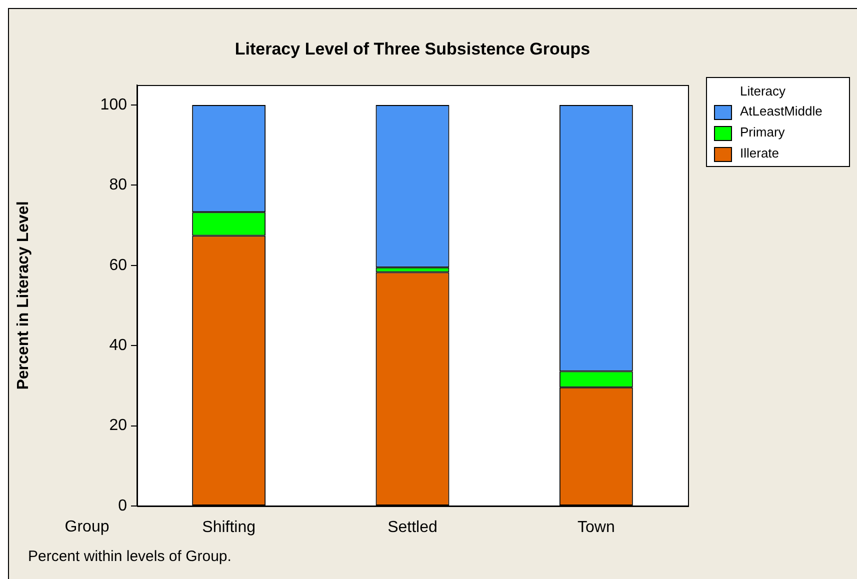 The width and height of the screenshot is (857, 579). Describe the element at coordinates (596, 527) in the screenshot. I see `x-tick-label: Town` at that location.